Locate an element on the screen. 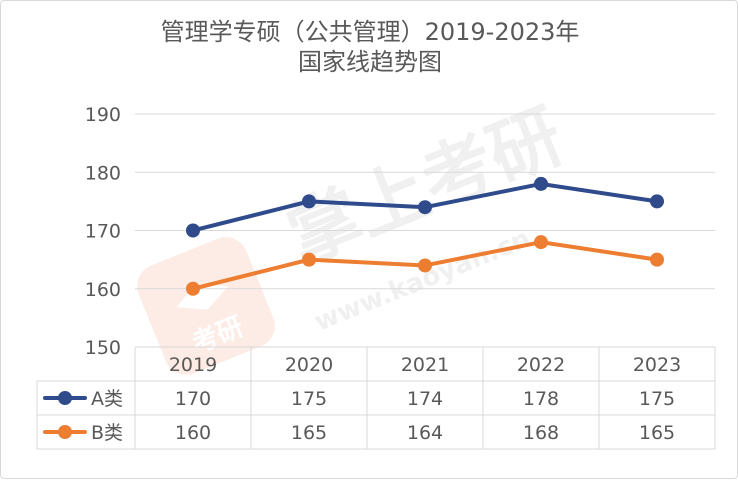  table-cell-value: 168 is located at coordinates (541, 433).